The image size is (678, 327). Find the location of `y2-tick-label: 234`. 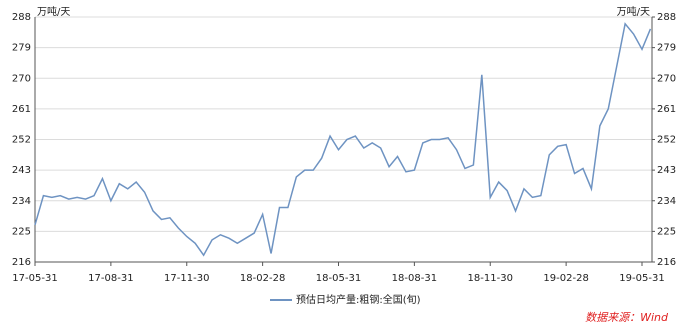

y2-tick-label: 234 is located at coordinates (666, 201).